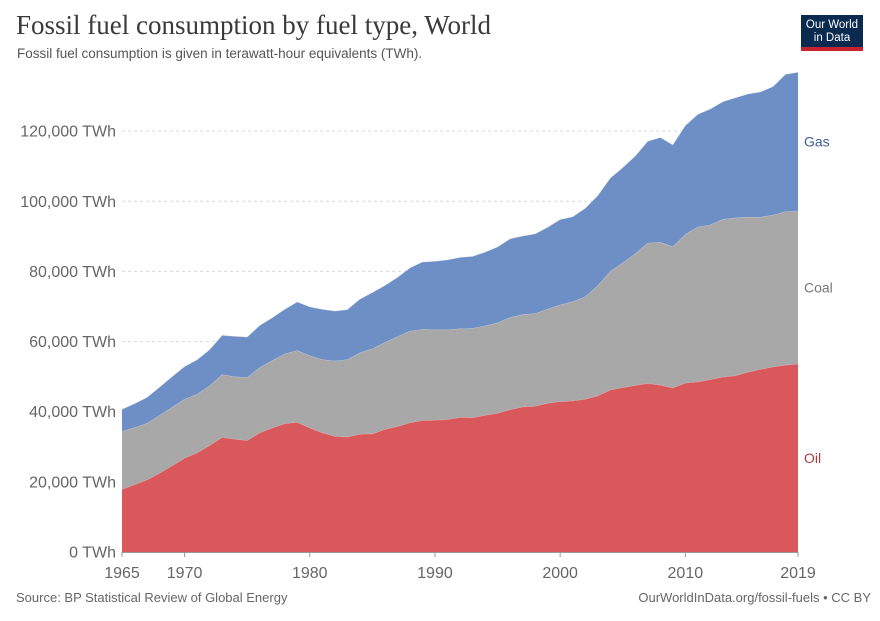 This screenshot has width=880, height=621. I want to click on x-tick-label: 1980, so click(310, 573).